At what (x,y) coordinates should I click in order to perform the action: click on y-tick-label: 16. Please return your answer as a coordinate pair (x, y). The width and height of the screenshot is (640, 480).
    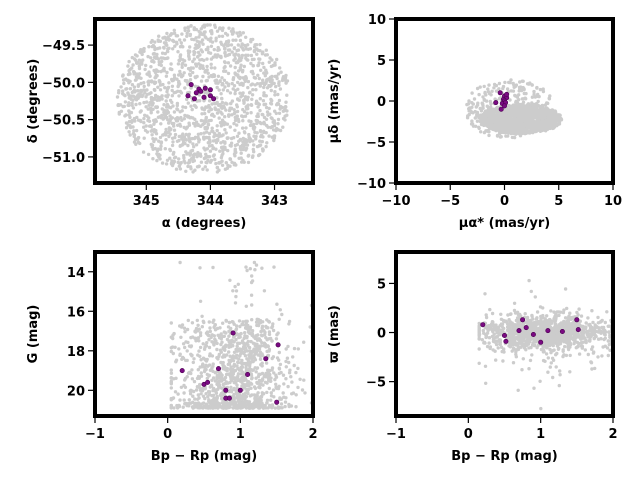
    Looking at the image, I should click on (76, 312).